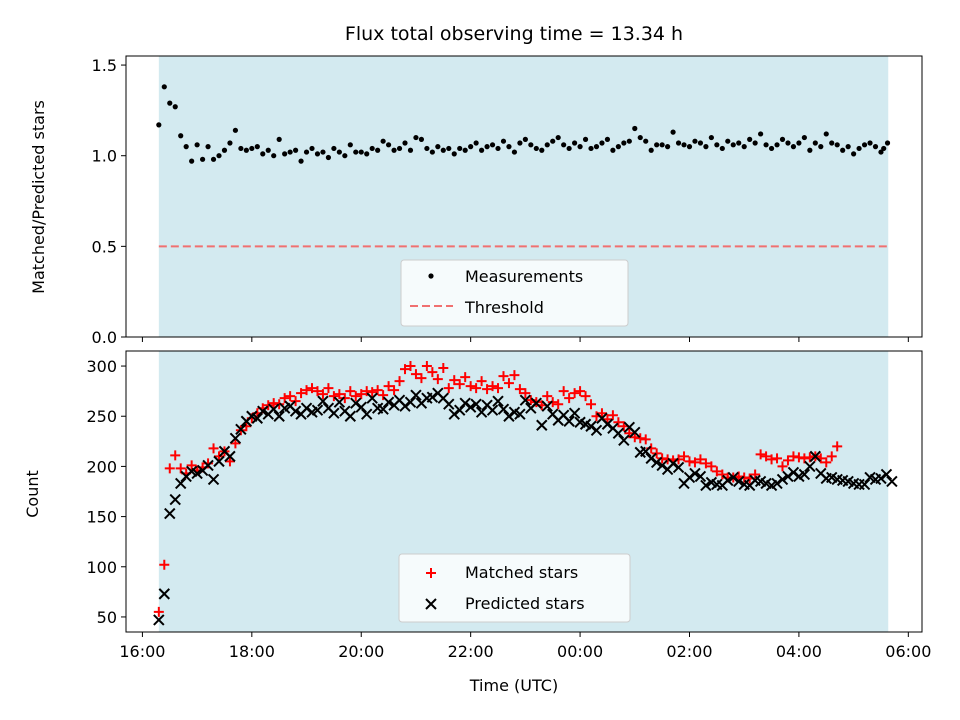 This screenshot has width=960, height=720. I want to click on legend-label-measurements: Measurements, so click(524, 276).